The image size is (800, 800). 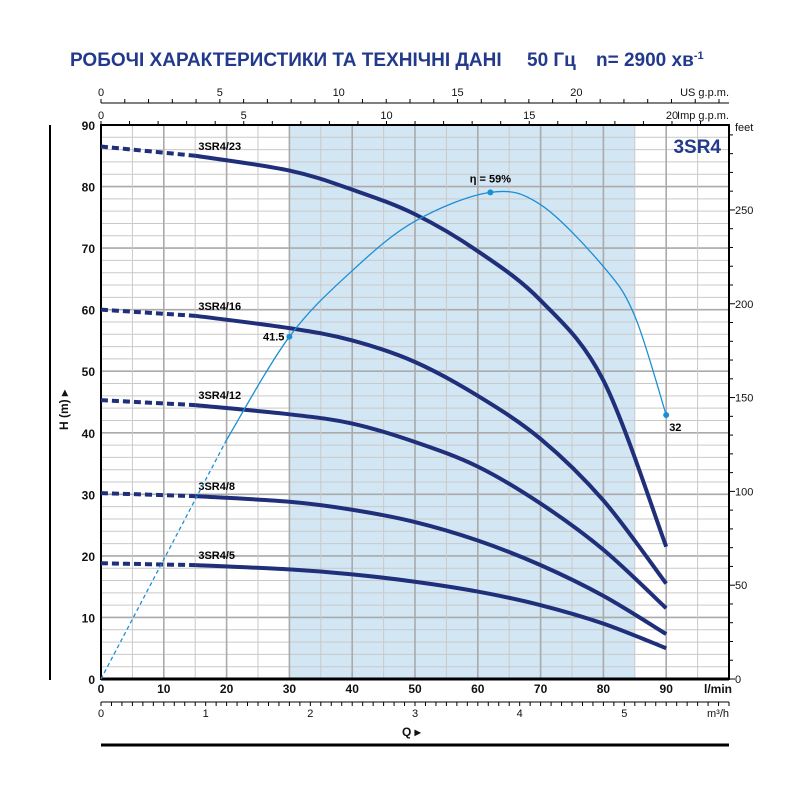 I want to click on feet-tick-label: 50, so click(x=741, y=586).